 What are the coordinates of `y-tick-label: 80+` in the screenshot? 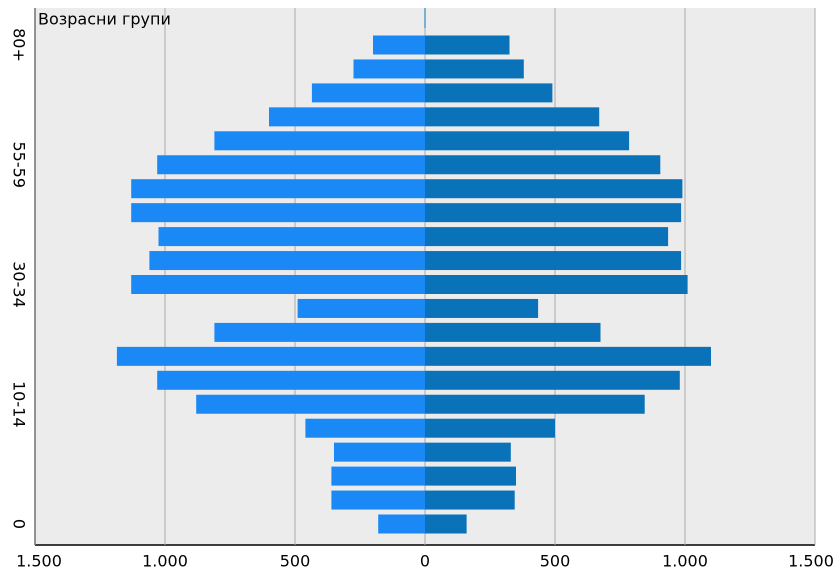 It's located at (19, 45).